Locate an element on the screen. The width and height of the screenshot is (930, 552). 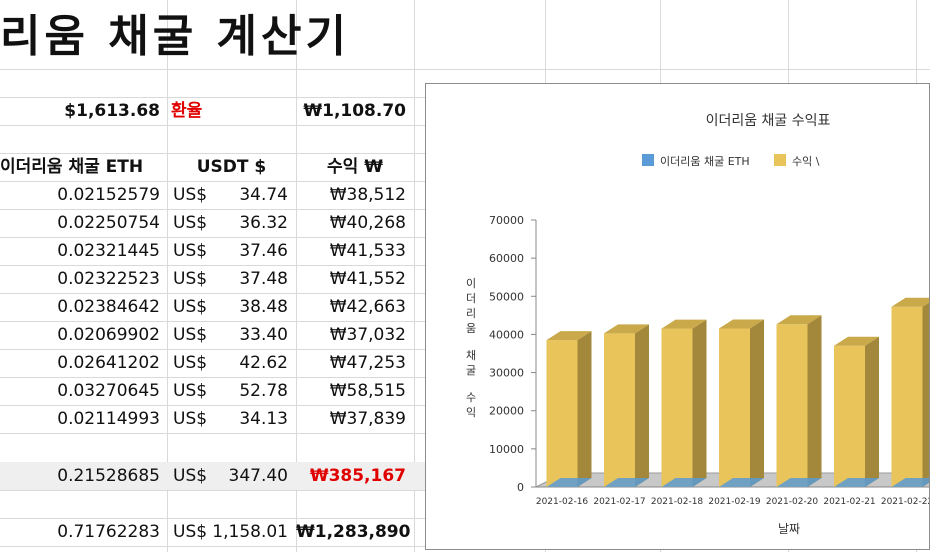
subtotal-row-highlight is located at coordinates (212, 476).